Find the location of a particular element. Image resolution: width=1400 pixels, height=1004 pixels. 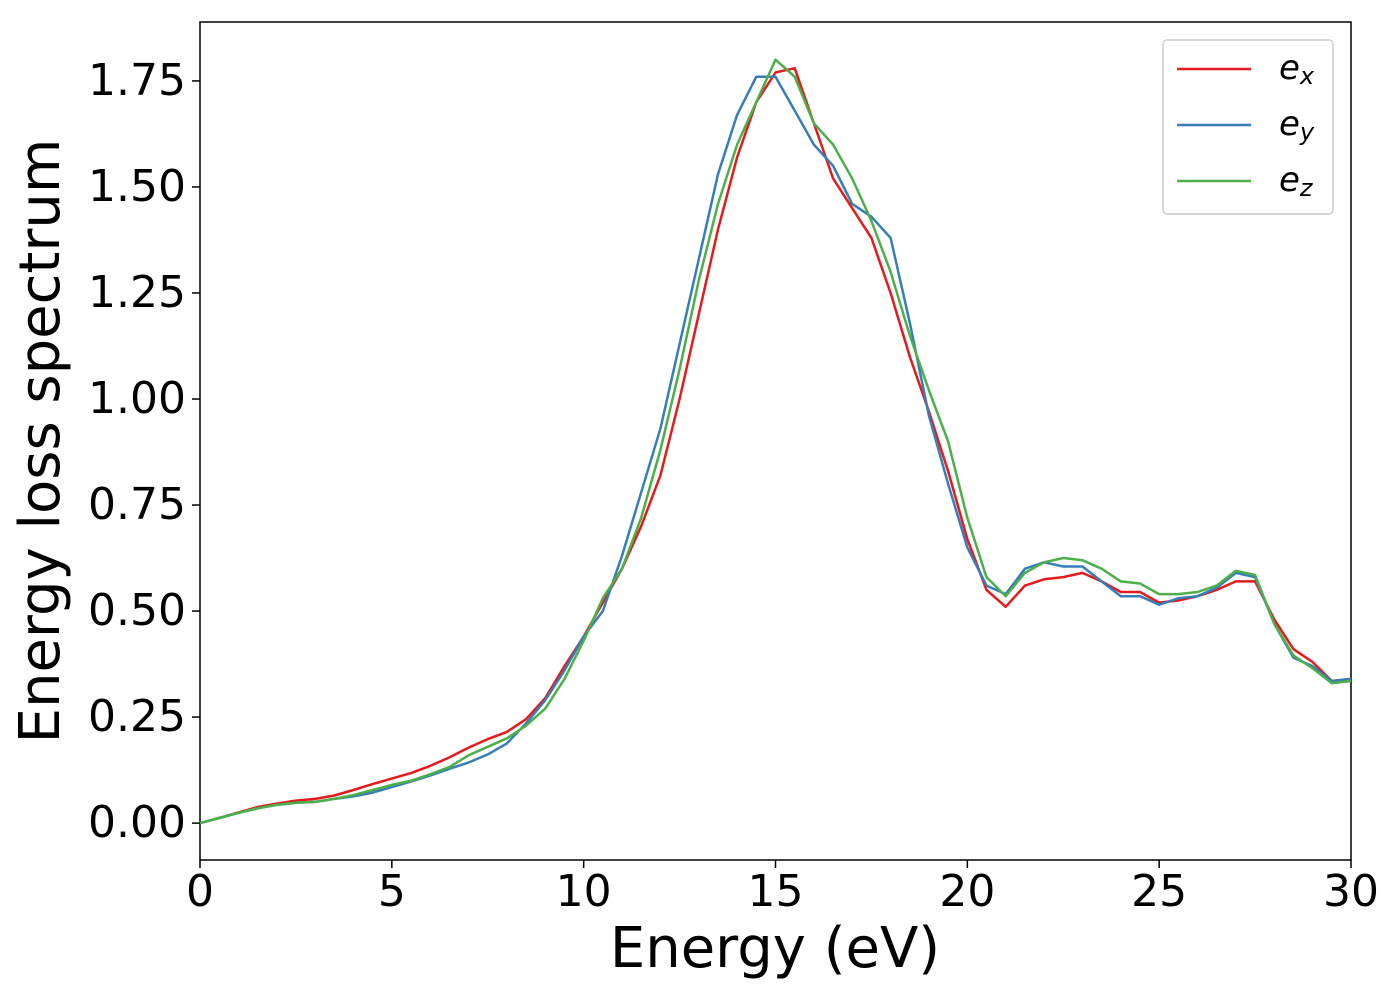

y-tick-label: 0.75 is located at coordinates (137, 504).